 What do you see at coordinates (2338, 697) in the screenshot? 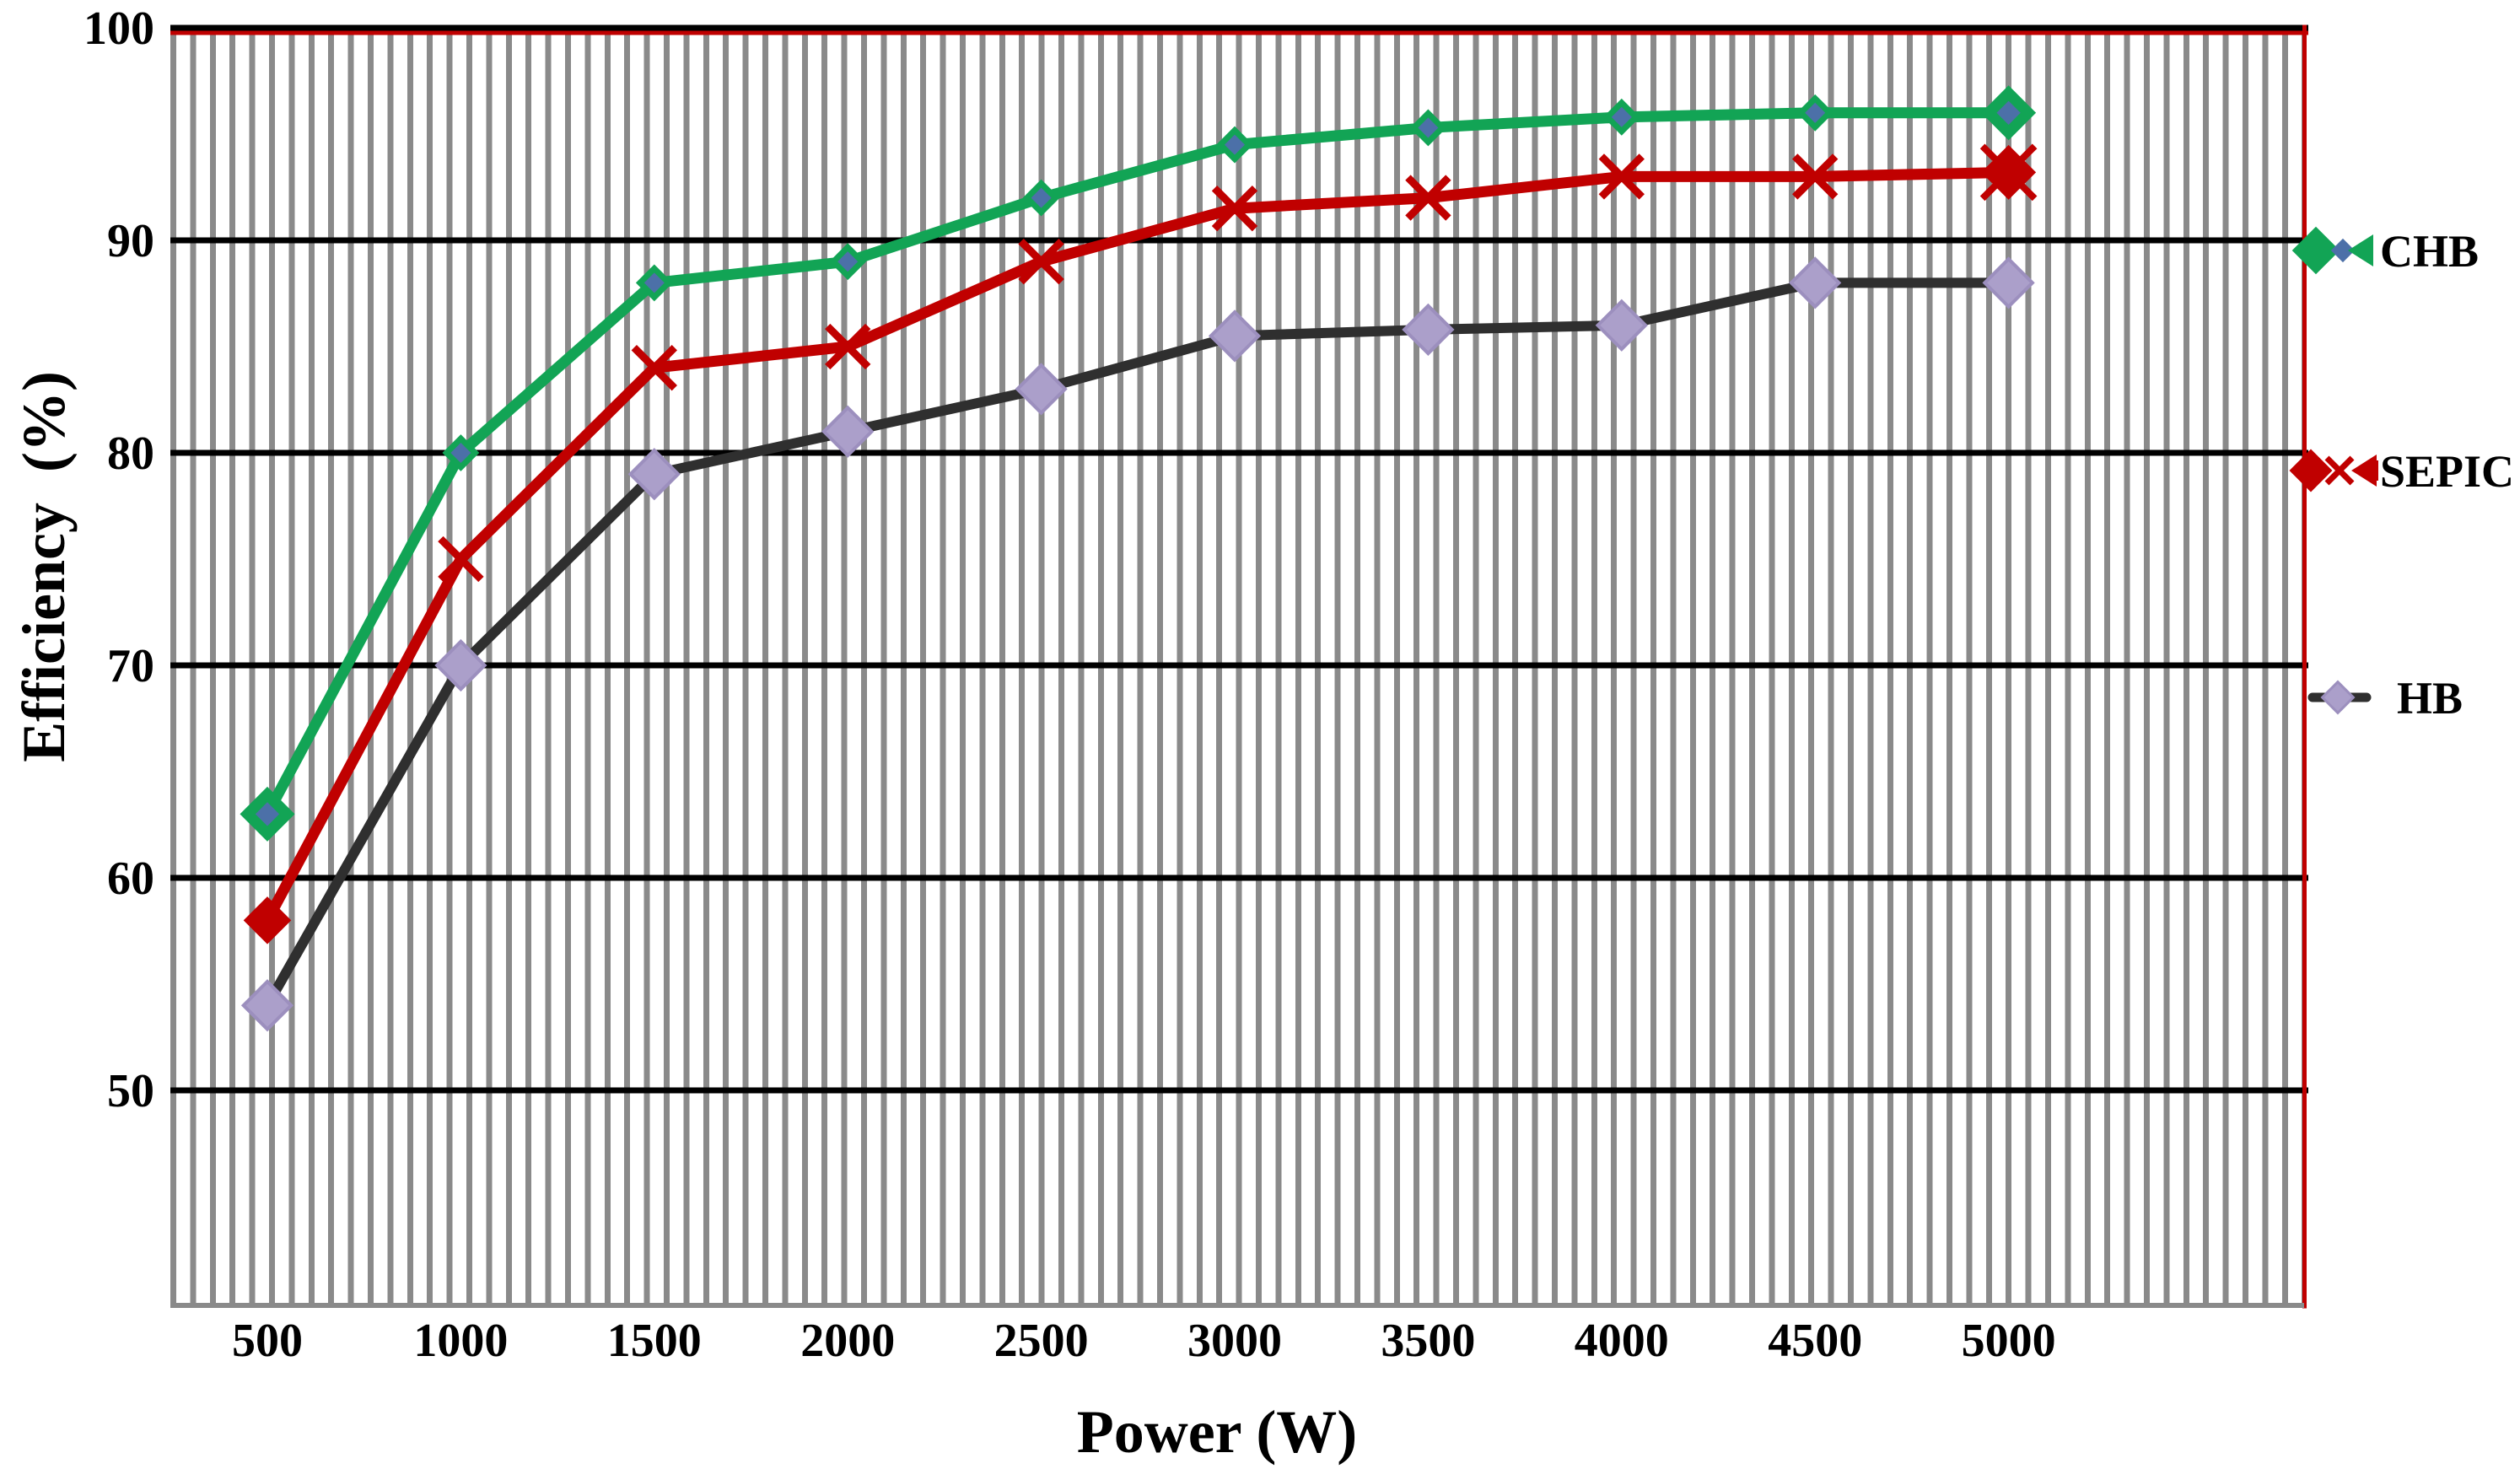
I see `legend-item-hb-icon` at bounding box center [2338, 697].